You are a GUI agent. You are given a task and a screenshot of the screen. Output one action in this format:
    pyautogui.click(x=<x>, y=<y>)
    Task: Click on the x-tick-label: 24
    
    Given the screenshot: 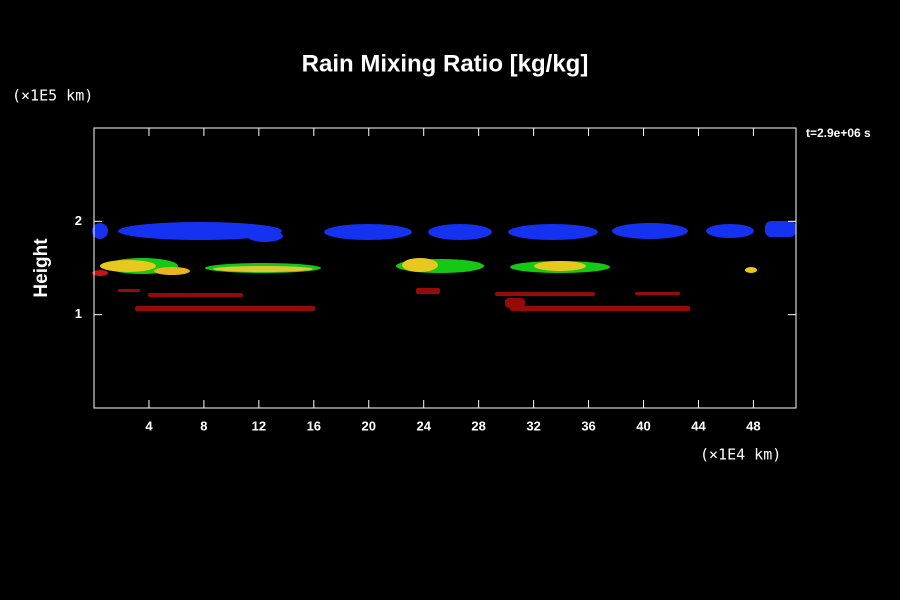 What is the action you would take?
    pyautogui.click(x=423, y=425)
    